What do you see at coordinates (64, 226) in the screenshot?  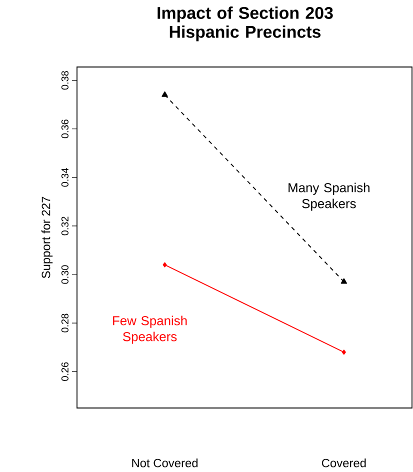 I see `y-tick-label: 0.32` at bounding box center [64, 226].